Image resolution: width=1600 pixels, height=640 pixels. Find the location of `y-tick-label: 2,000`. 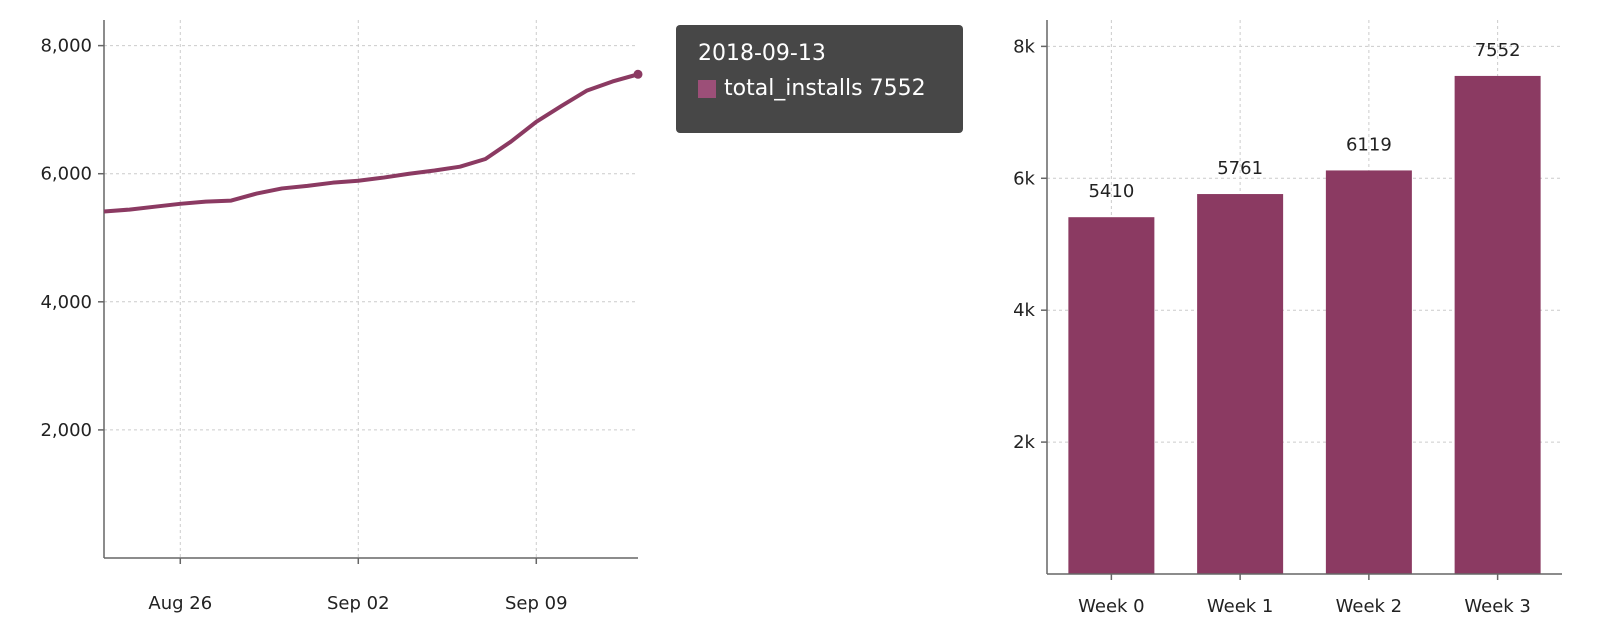

y-tick-label: 2,000 is located at coordinates (66, 430).